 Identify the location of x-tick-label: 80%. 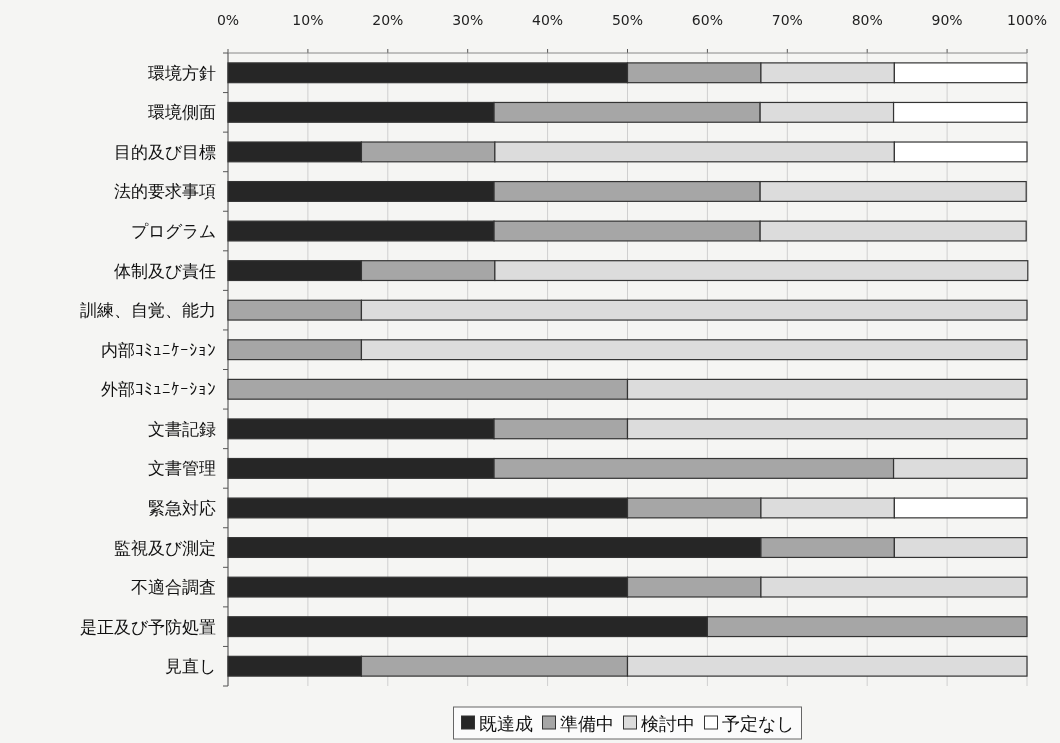
(867, 20).